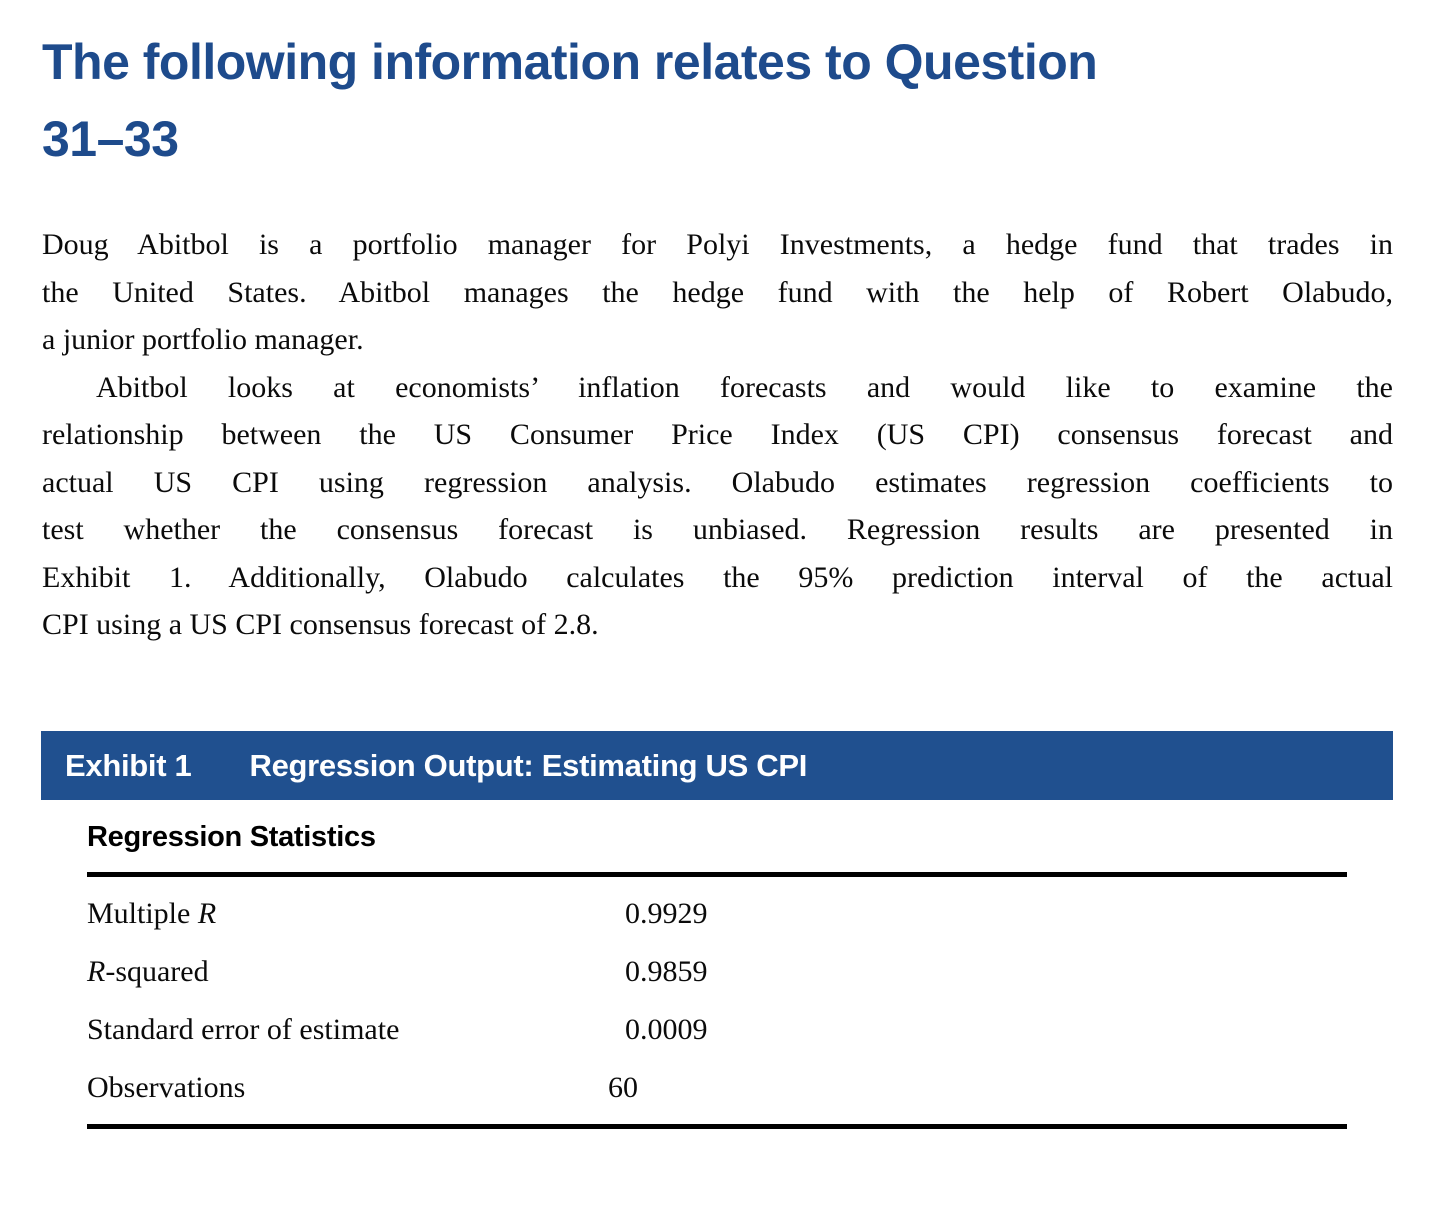 This screenshot has width=1450, height=1228. I want to click on table-top-rule, so click(717, 874).